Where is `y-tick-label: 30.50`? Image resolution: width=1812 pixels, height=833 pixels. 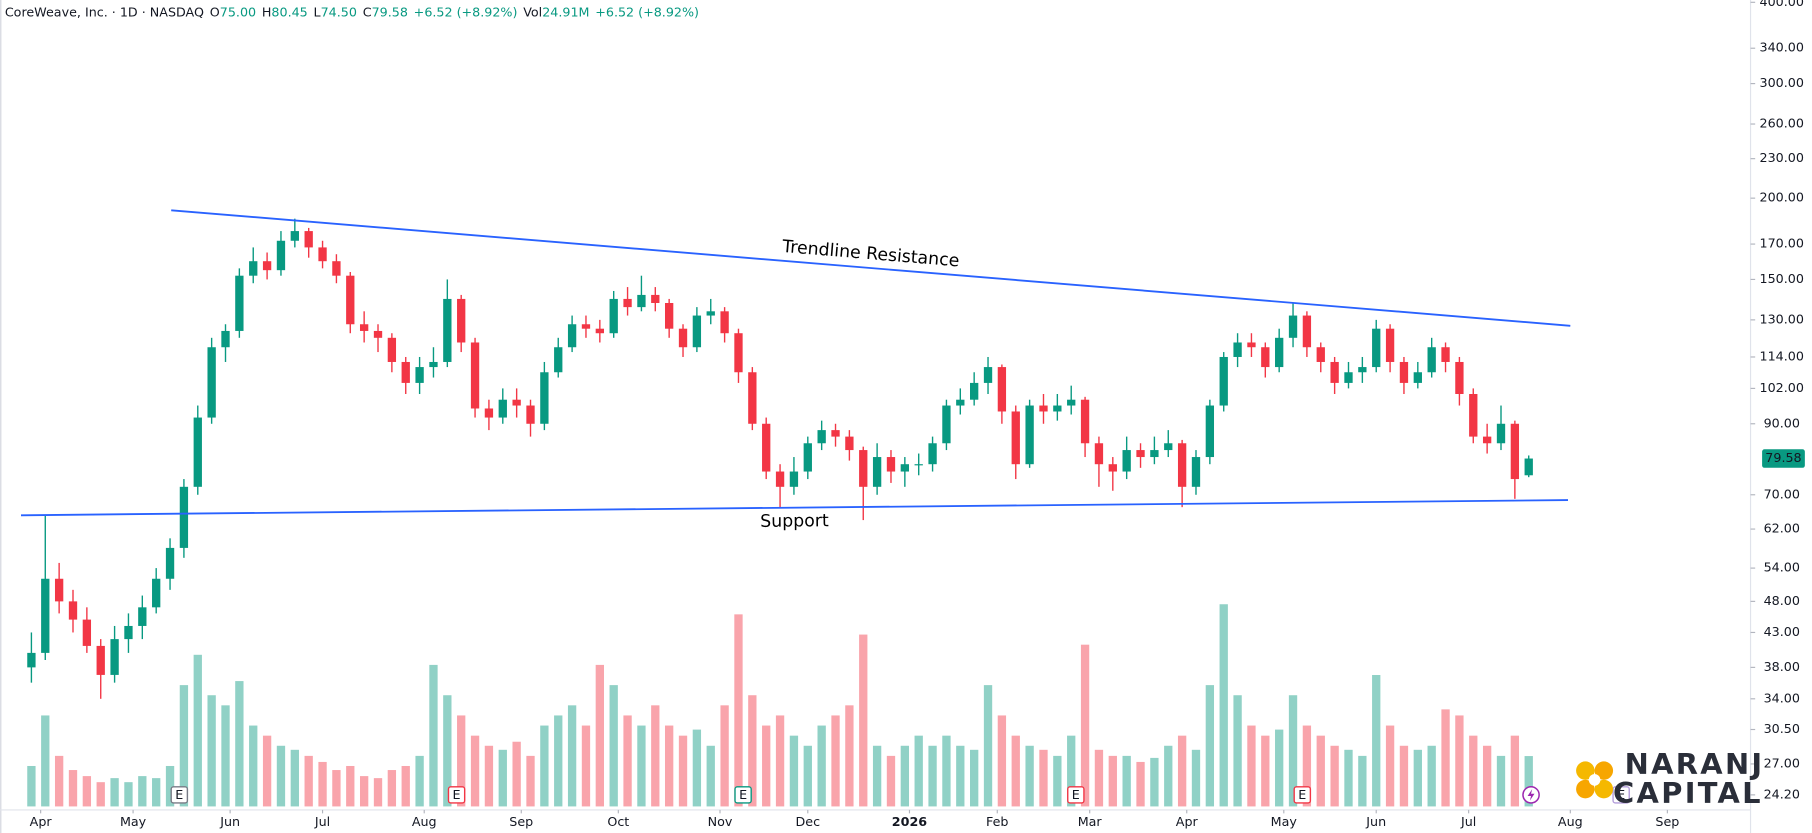 y-tick-label: 30.50 is located at coordinates (1782, 728).